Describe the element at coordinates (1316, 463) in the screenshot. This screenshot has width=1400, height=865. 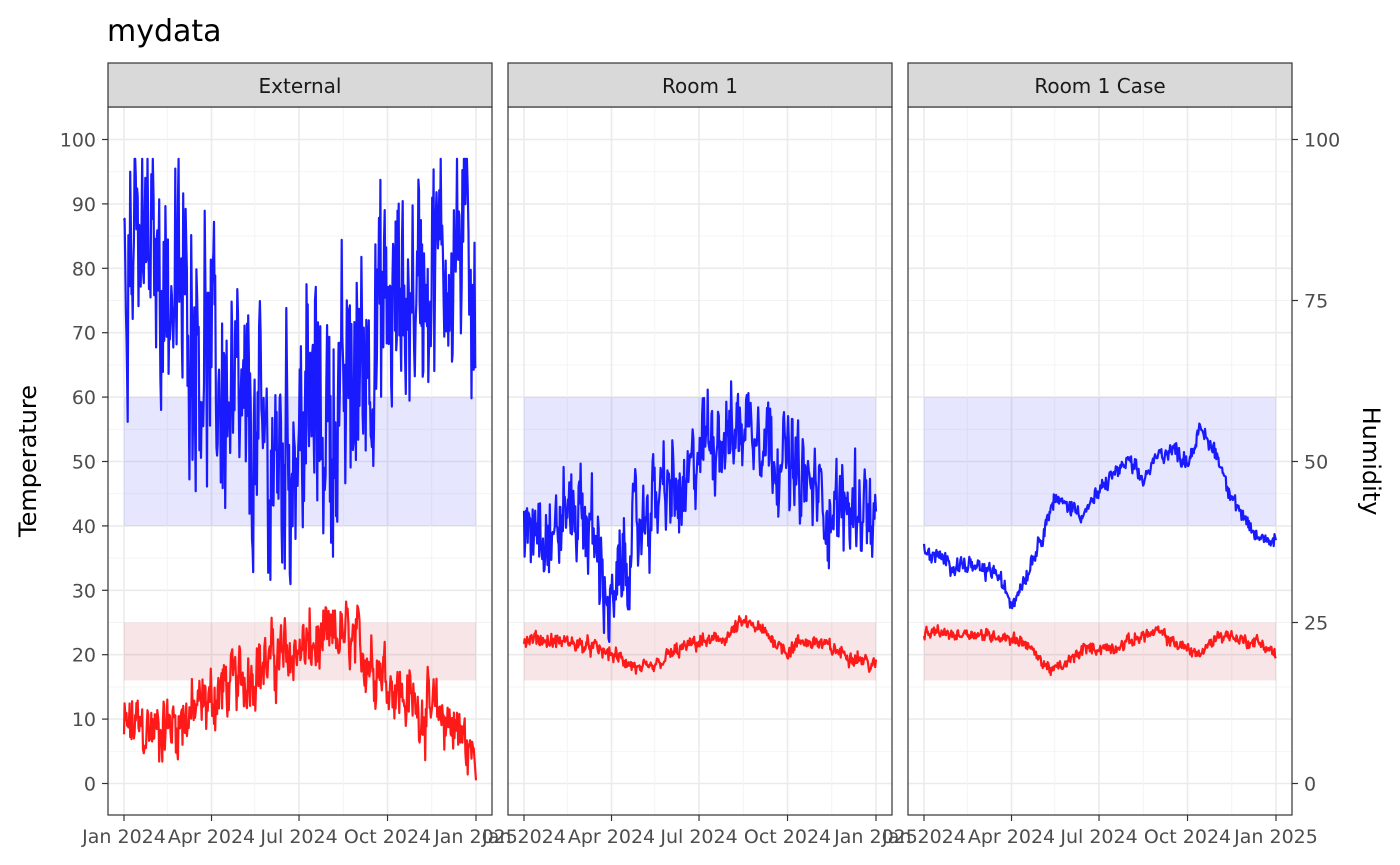
I see `y-tick-label-right: 50` at that location.